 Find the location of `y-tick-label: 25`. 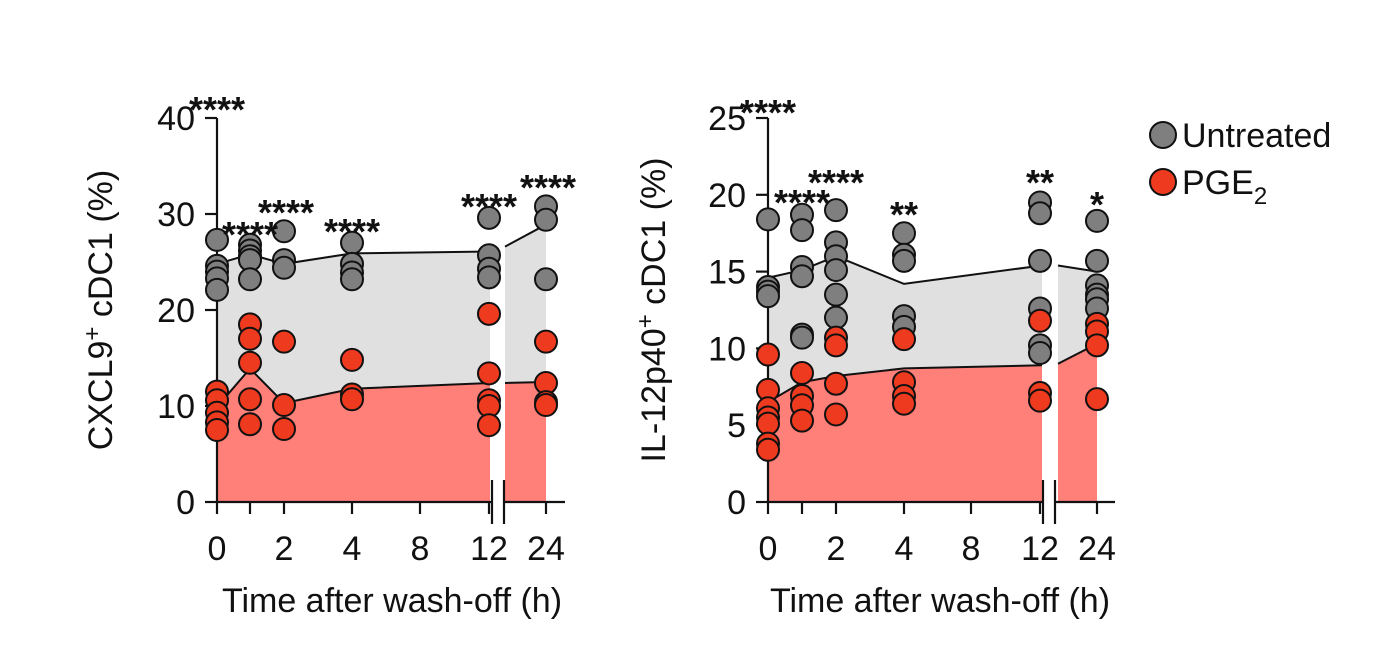

y-tick-label: 25 is located at coordinates (727, 119).